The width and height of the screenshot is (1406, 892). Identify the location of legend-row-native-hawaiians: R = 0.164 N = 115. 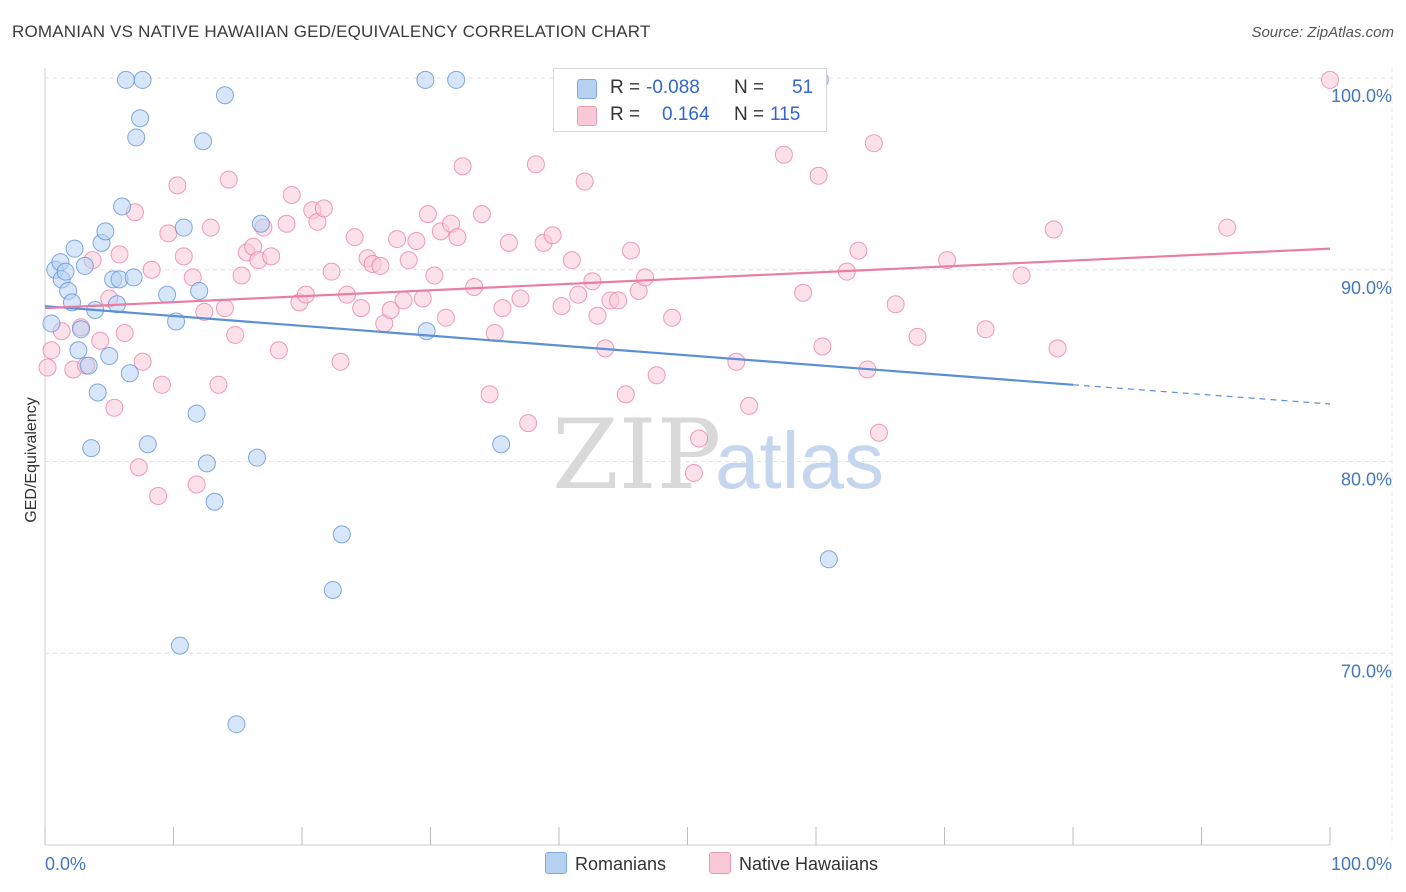
(690, 115).